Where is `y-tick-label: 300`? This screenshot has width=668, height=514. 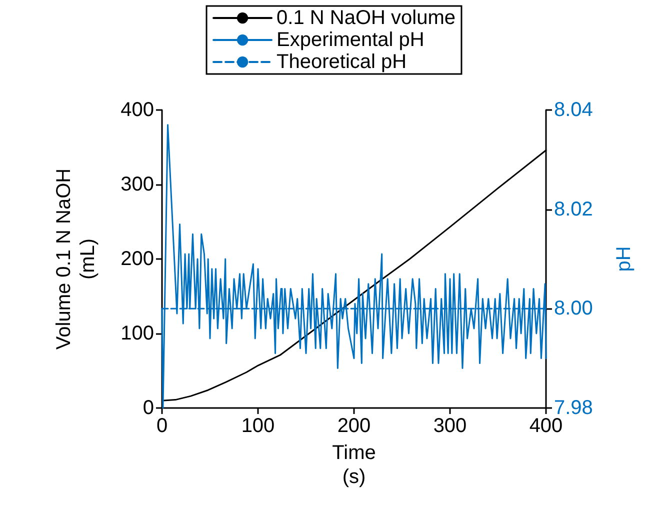
y-tick-label: 300 is located at coordinates (137, 185).